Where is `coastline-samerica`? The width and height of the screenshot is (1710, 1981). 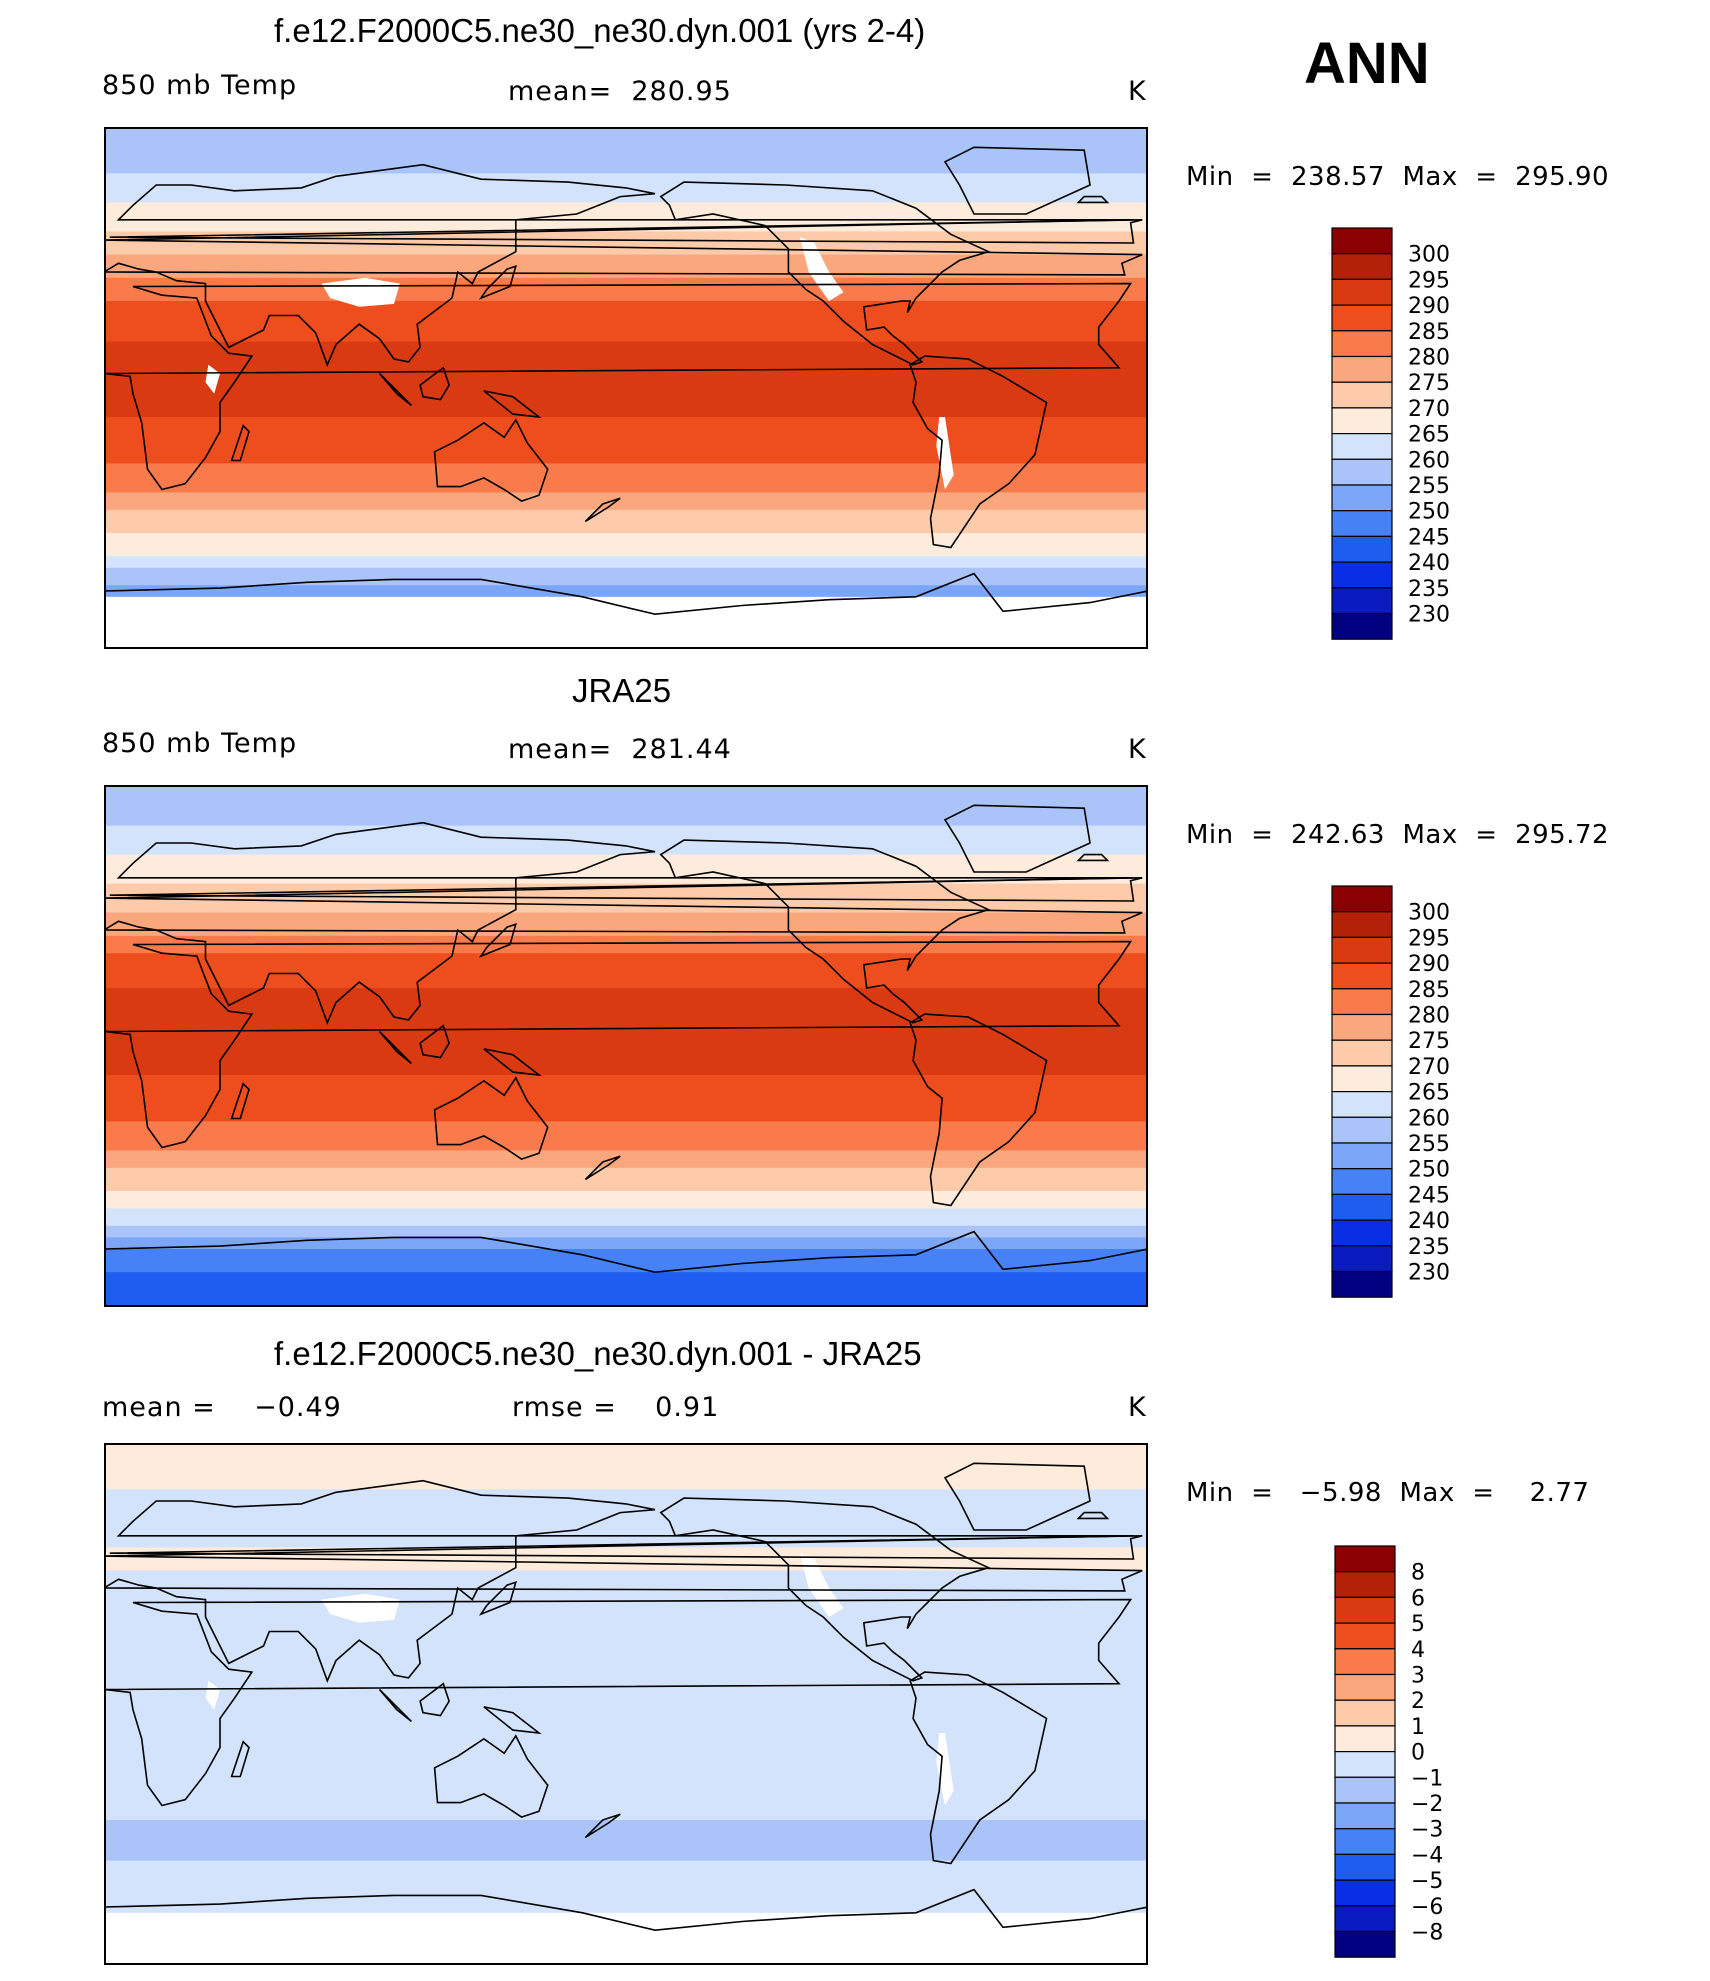 coastline-samerica is located at coordinates (978, 452).